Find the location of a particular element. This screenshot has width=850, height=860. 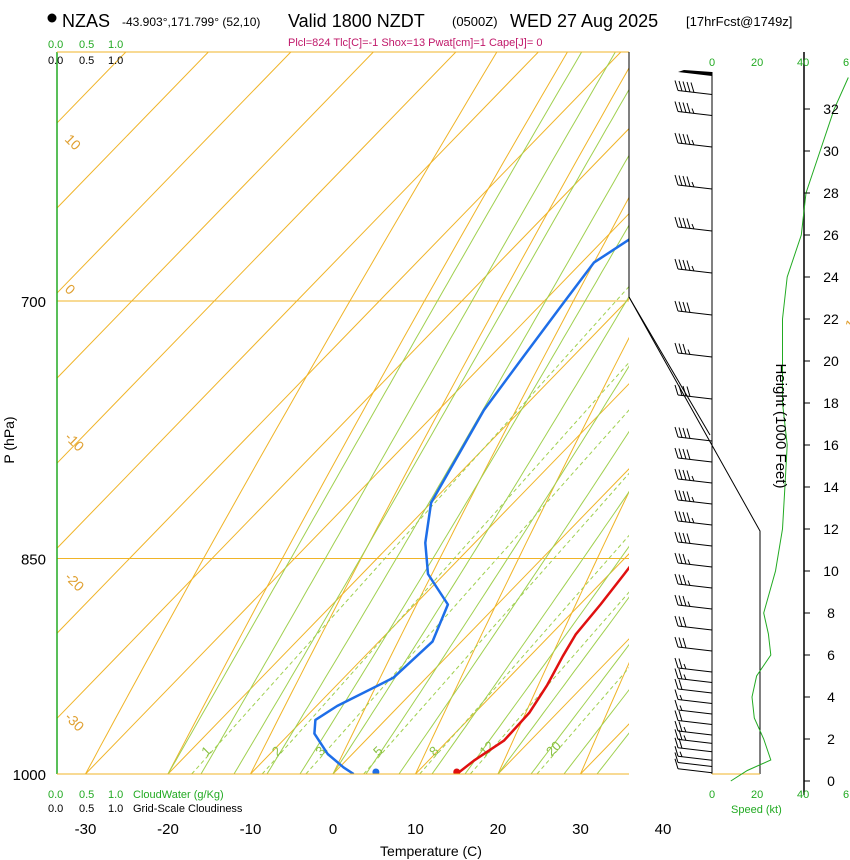

height-tick-label: 10 is located at coordinates (831, 571).